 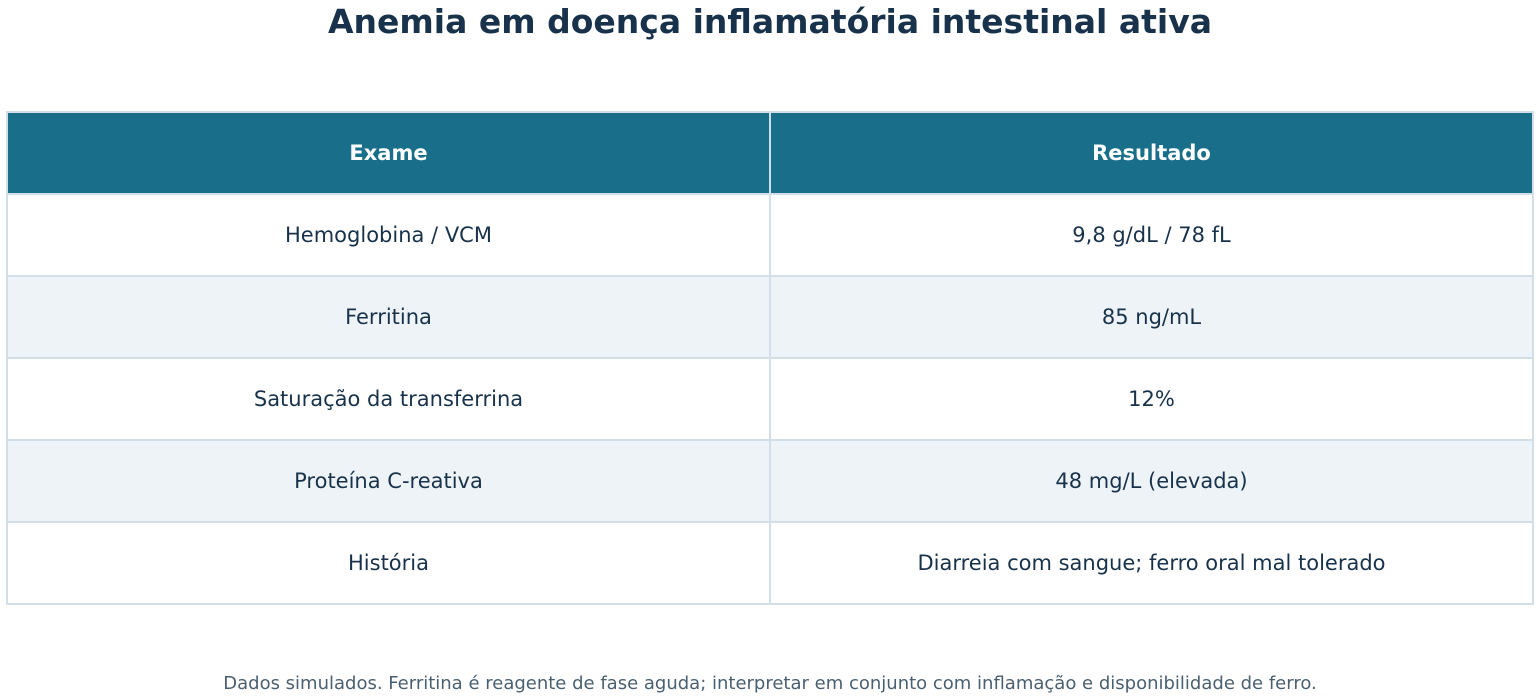 What do you see at coordinates (1151, 153) in the screenshot?
I see `header-cell: Resultado` at bounding box center [1151, 153].